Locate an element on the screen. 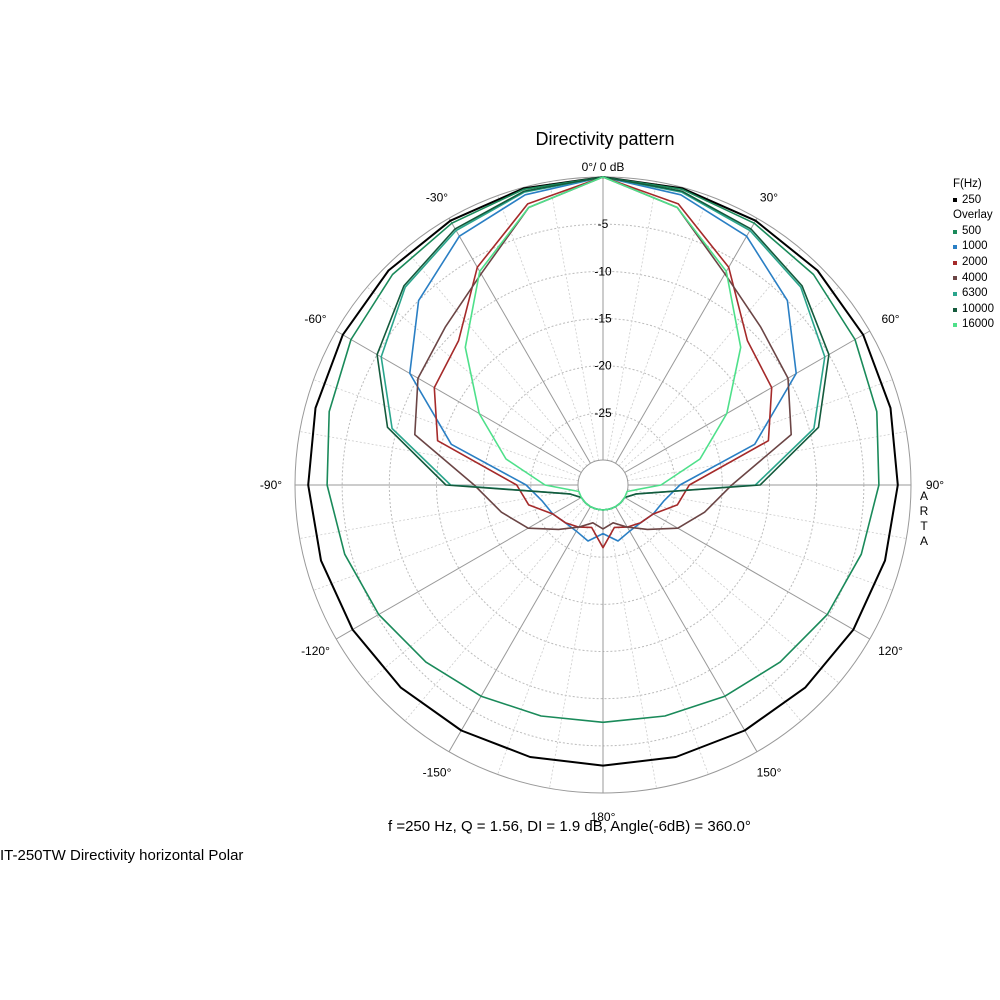 The image size is (1000, 1000). legend-item-16000: 16000 is located at coordinates (973, 325).